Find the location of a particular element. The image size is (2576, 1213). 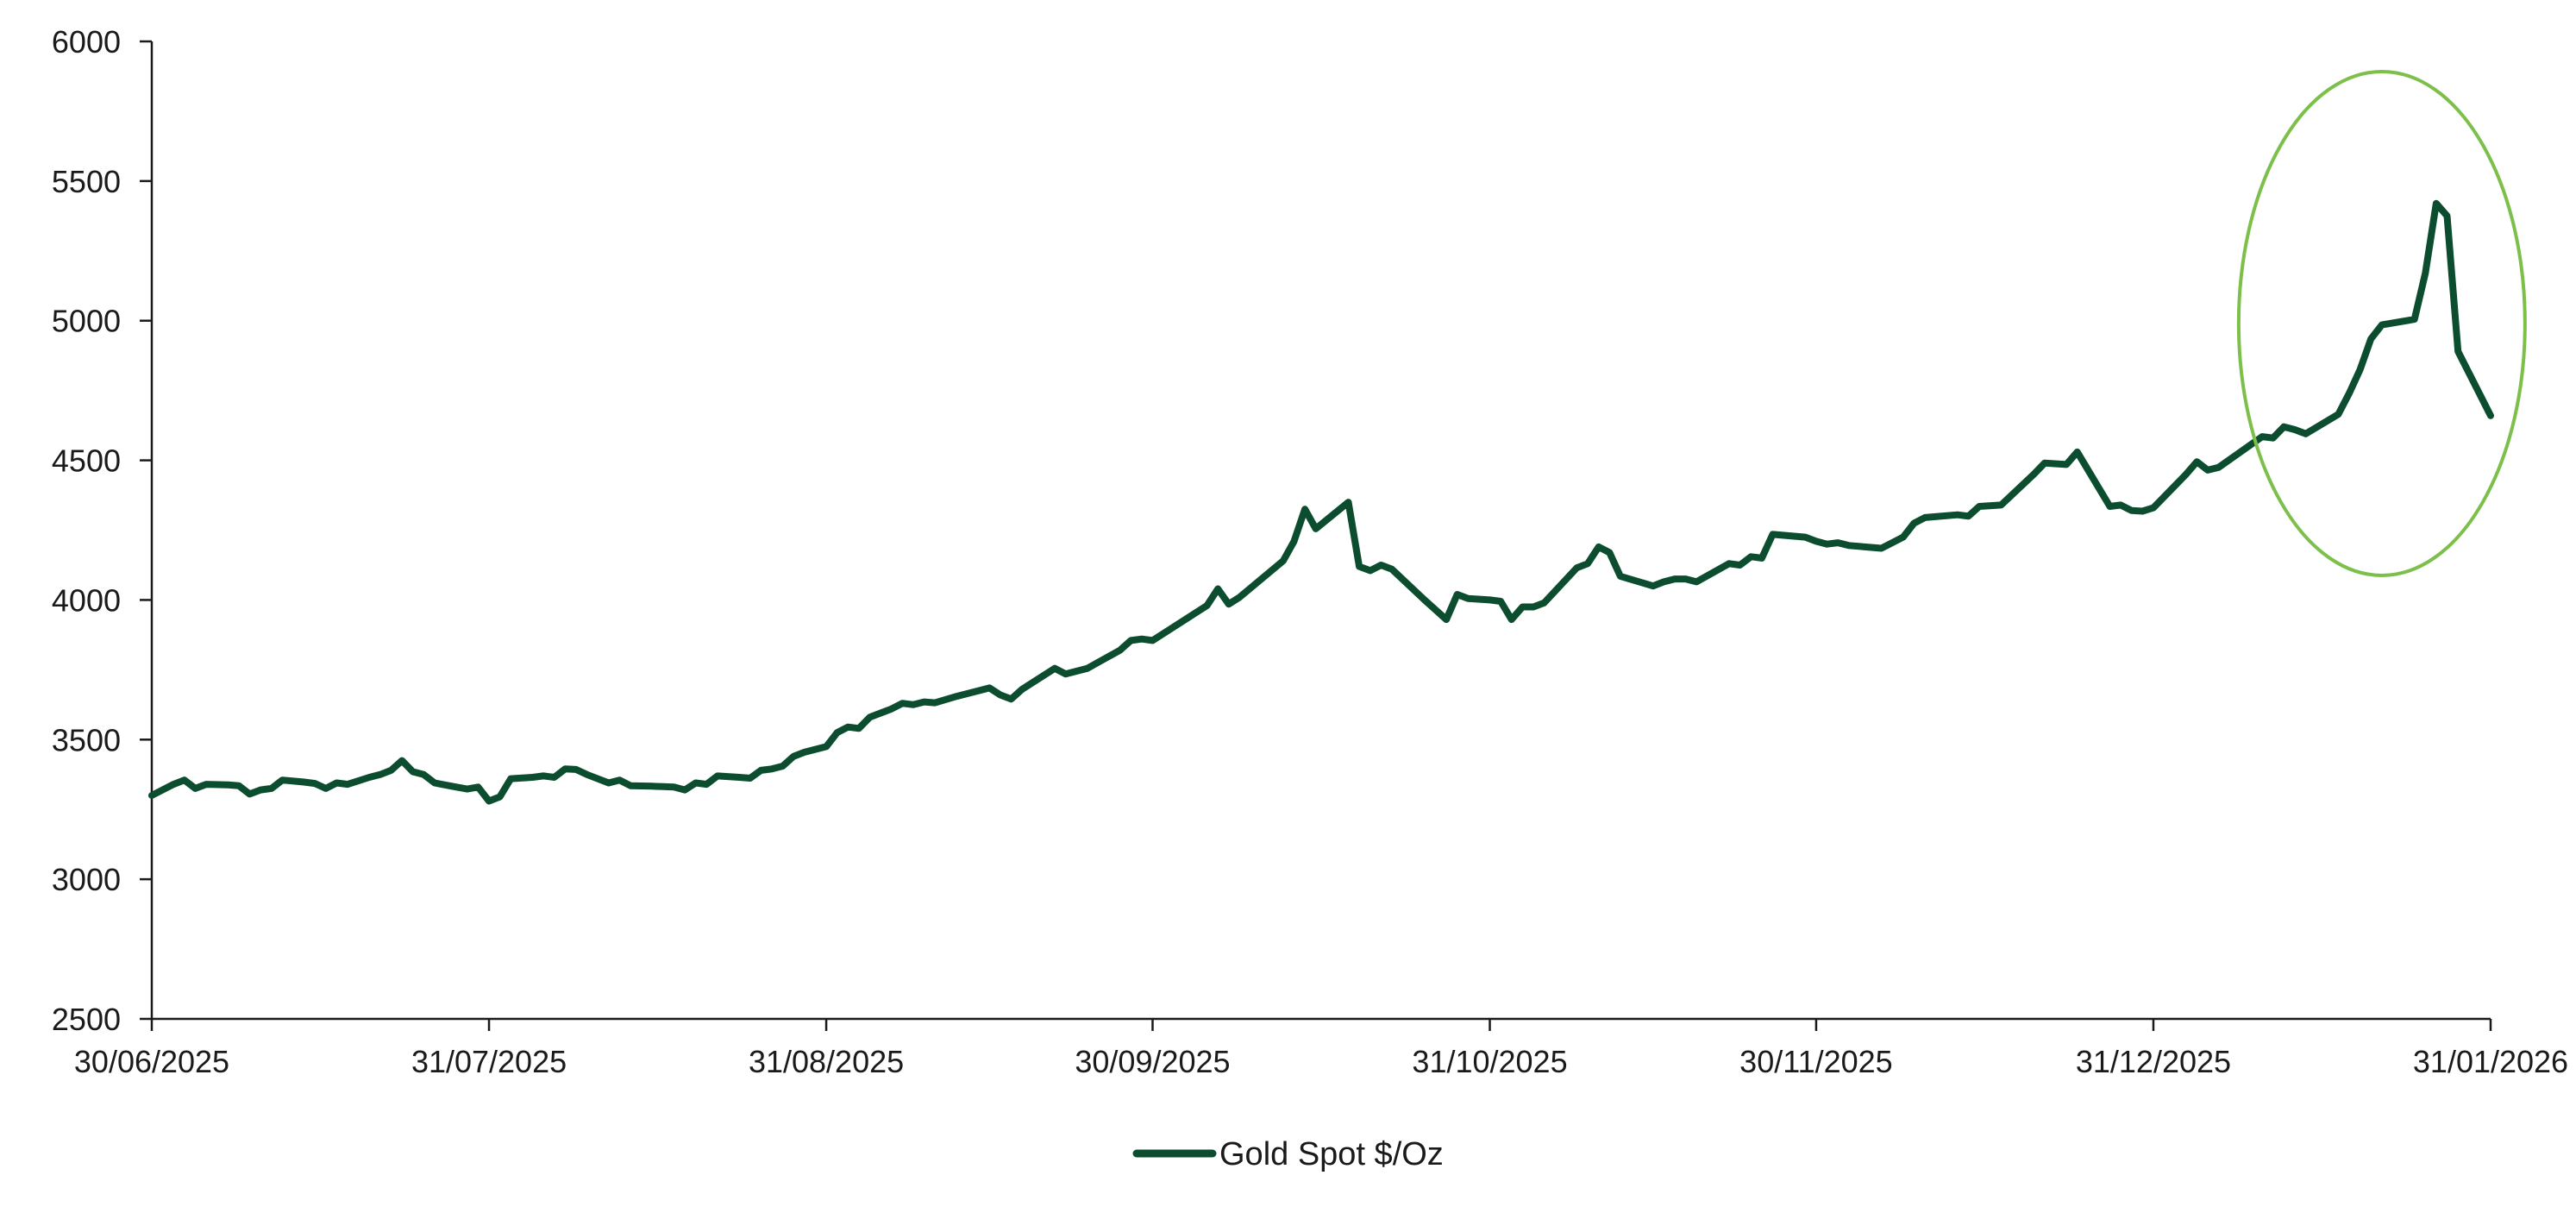

x-tick-label: 30/11/2025 is located at coordinates (1816, 1061).